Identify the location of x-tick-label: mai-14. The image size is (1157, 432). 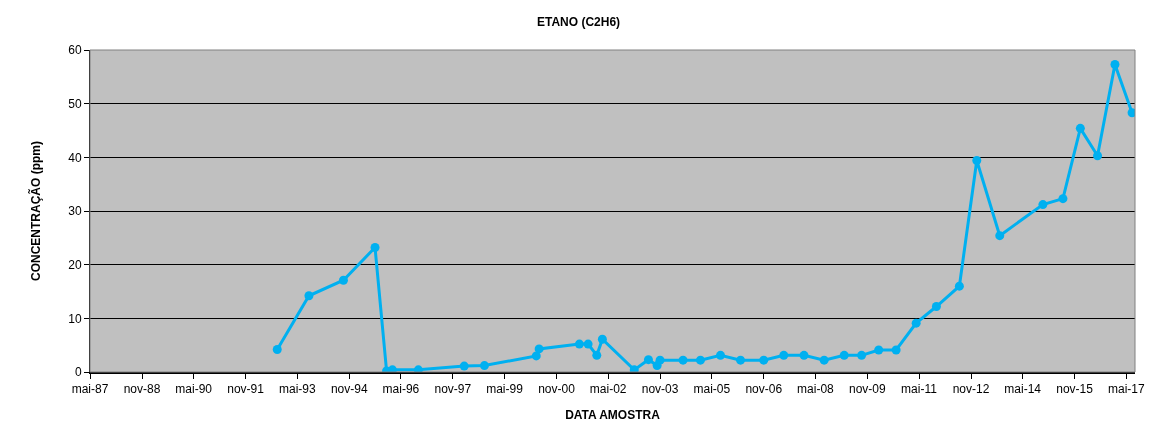
(1023, 389).